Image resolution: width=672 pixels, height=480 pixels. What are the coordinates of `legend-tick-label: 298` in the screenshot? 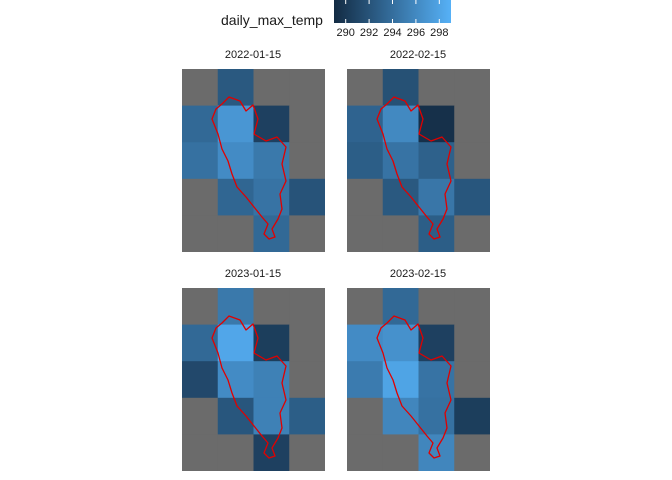 It's located at (439, 33).